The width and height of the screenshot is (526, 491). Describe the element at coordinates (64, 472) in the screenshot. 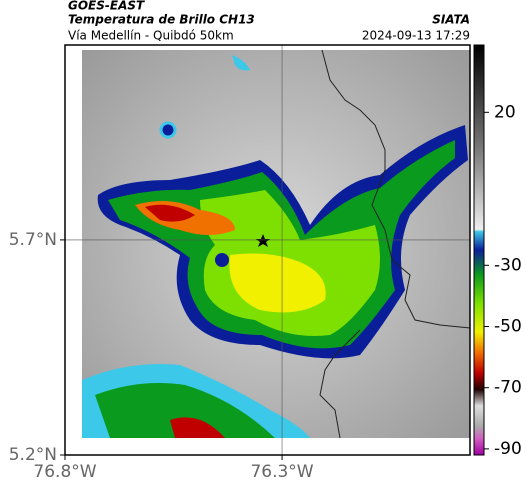

I see `x-tick-label: 76.8°W` at that location.